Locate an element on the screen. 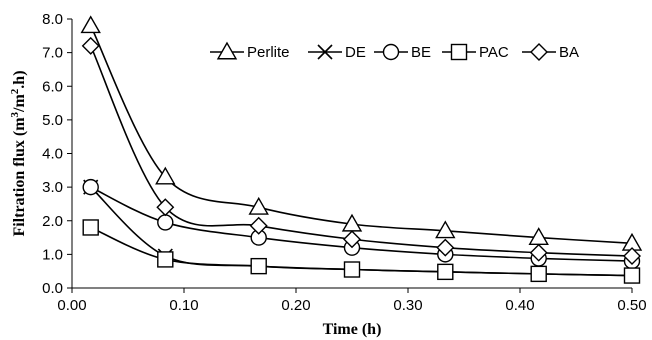  y-tick-label: 6.0 is located at coordinates (52, 86).